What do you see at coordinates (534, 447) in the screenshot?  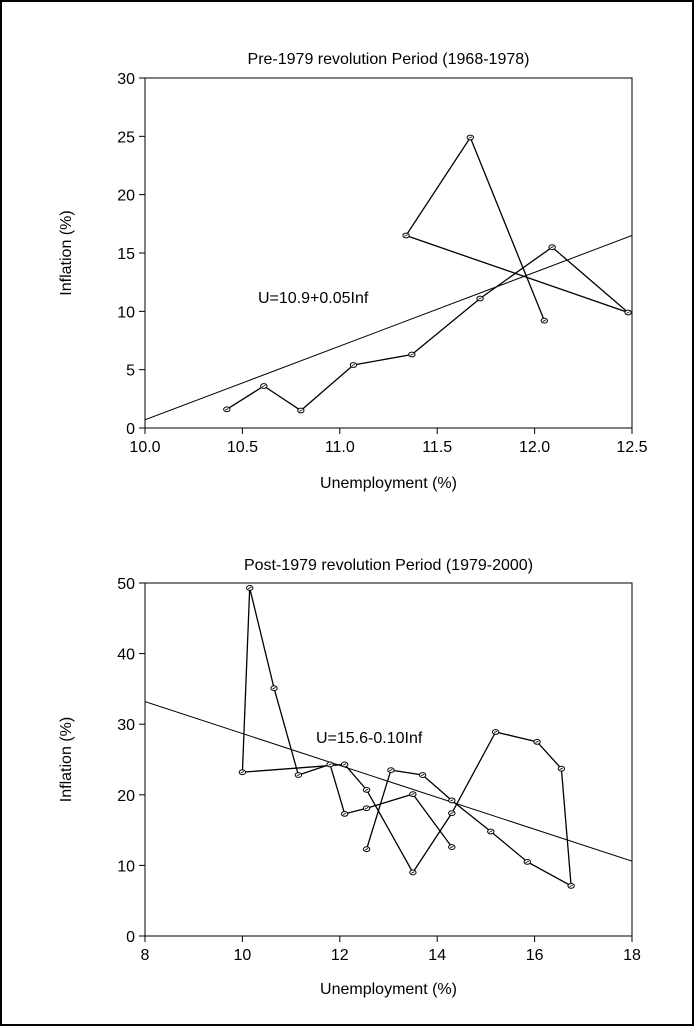 I see `x-tick-label: 12.0` at bounding box center [534, 447].